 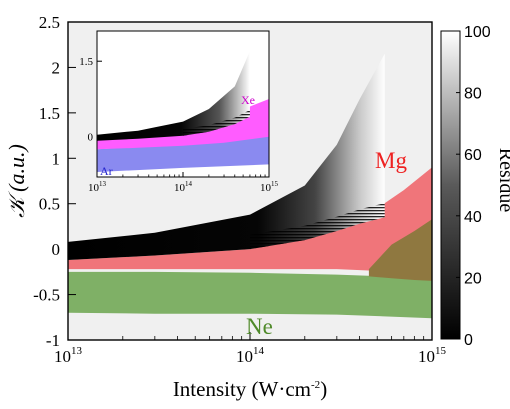 I want to click on colorbar, so click(x=450, y=185).